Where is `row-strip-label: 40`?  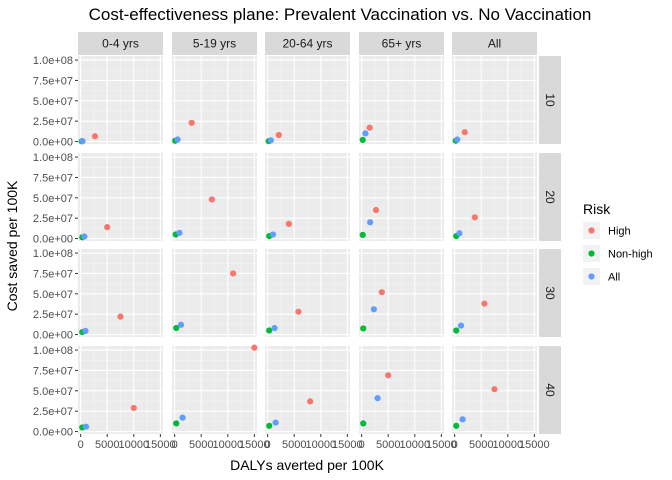
row-strip-label: 40 is located at coordinates (550, 390).